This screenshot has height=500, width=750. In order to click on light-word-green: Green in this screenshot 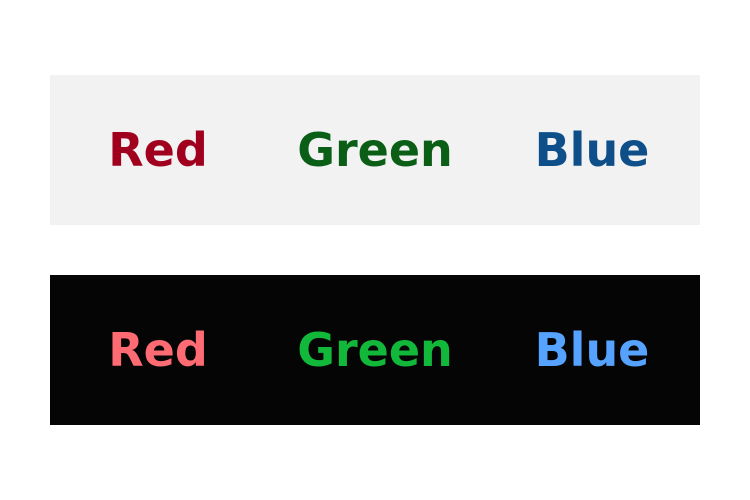, I will do `click(375, 150)`.